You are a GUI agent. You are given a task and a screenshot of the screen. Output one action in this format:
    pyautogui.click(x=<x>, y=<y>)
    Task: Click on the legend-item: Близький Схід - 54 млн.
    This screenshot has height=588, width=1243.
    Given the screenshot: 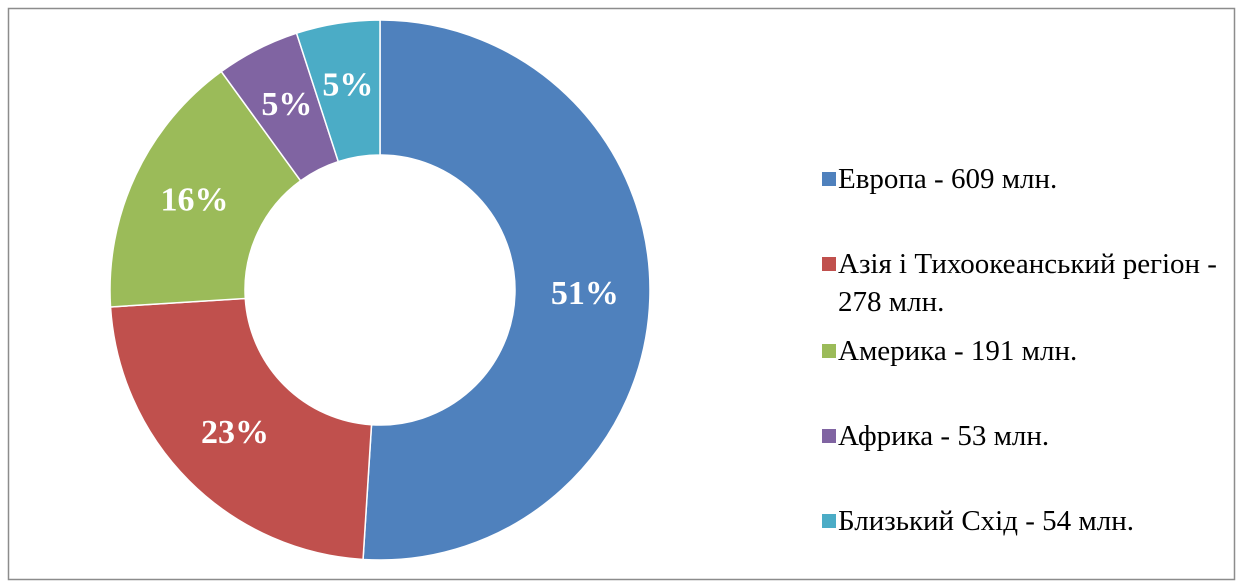 What is the action you would take?
    pyautogui.click(x=1019, y=521)
    